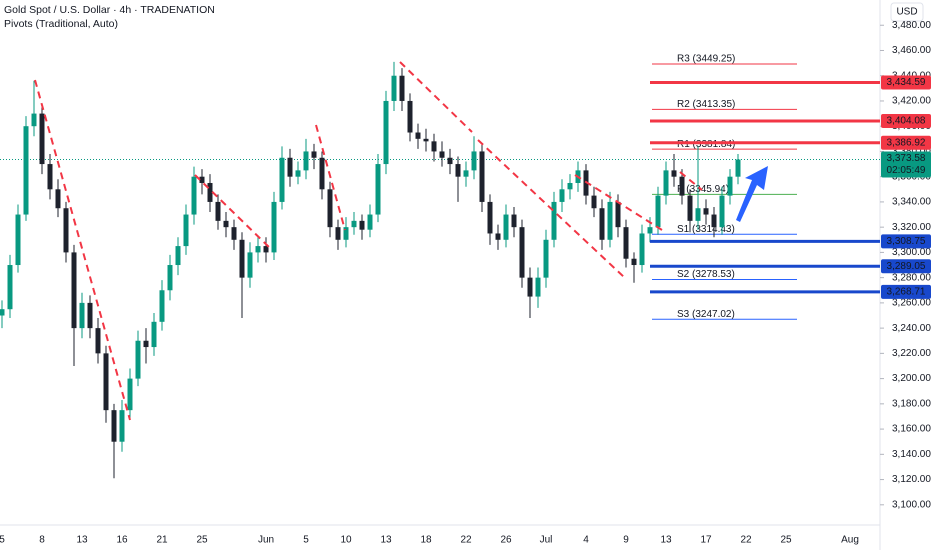  Describe the element at coordinates (911, 429) in the screenshot. I see `y-tick-label: 3,160.00` at that location.